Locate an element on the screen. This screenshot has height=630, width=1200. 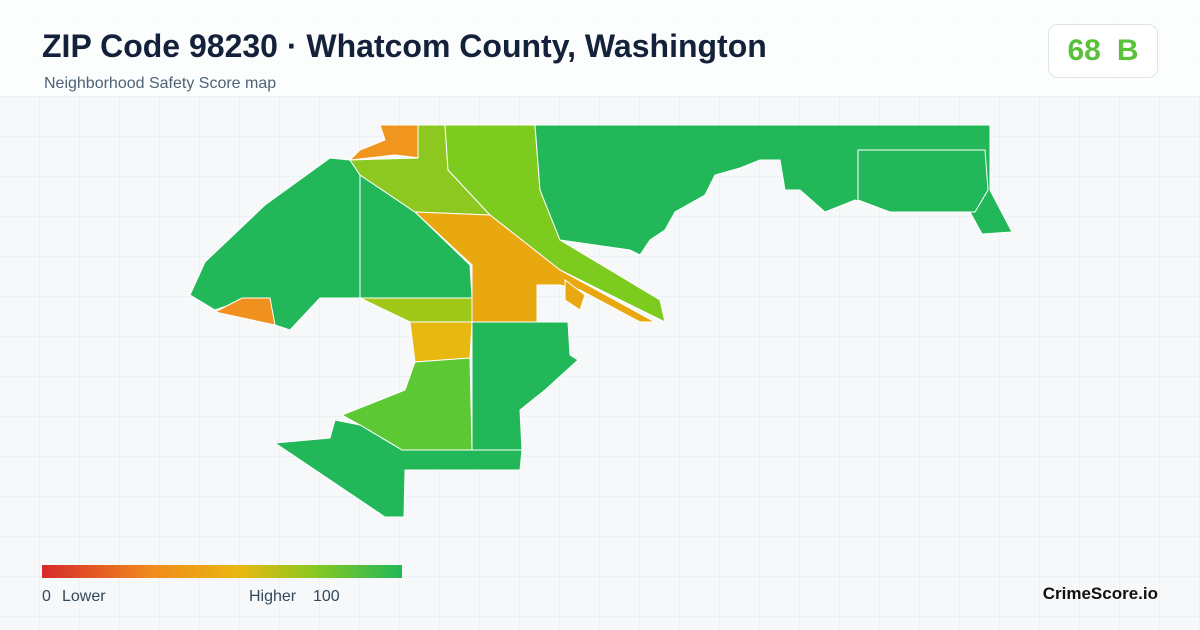
legend-min: 0 is located at coordinates (46, 596).